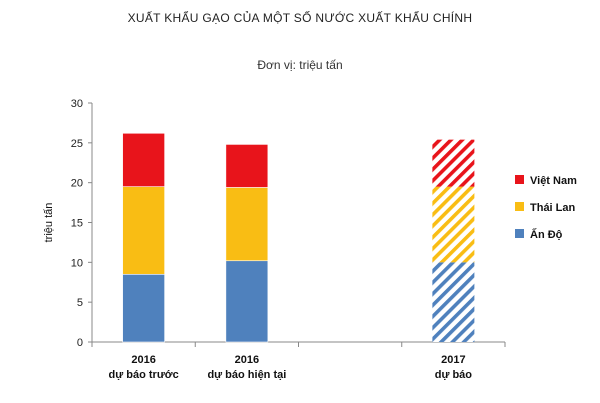 This screenshot has height=403, width=600. Describe the element at coordinates (49, 223) in the screenshot. I see `y-axis-label: triệu tấn` at that location.